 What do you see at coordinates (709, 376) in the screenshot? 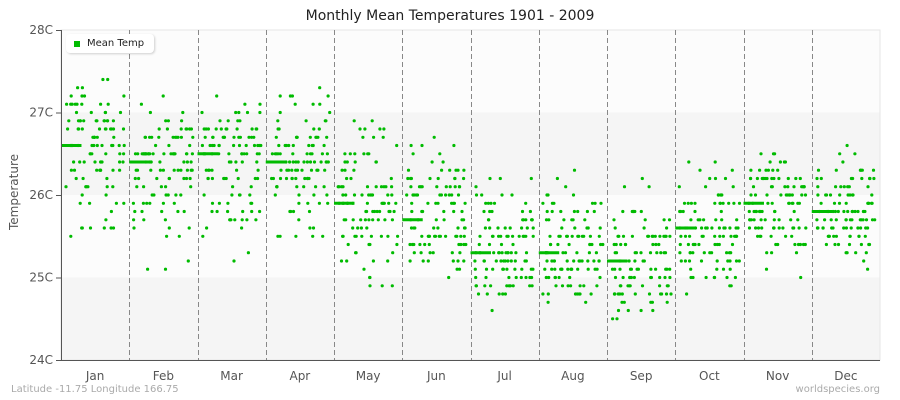
I see `x-tick-label: Oct` at bounding box center [709, 376].